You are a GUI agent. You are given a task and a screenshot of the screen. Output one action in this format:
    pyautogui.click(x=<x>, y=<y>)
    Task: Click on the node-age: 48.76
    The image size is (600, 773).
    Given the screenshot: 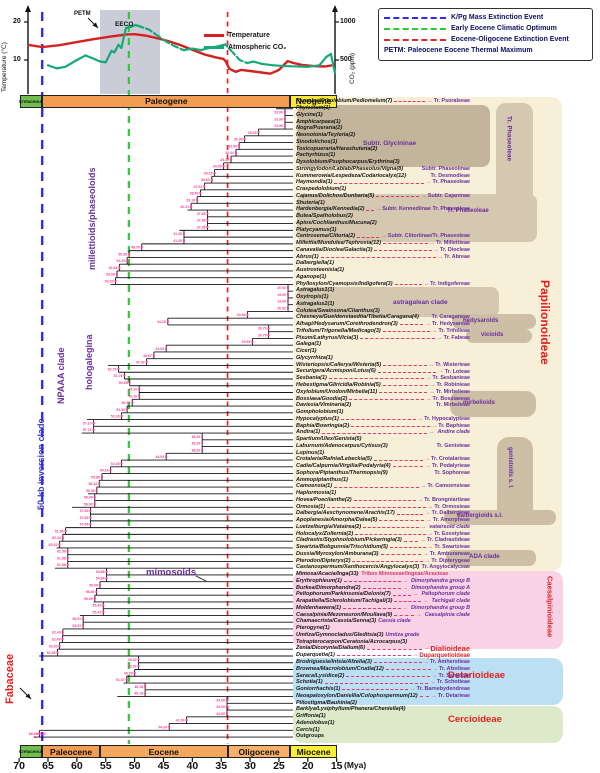 What is the action you would take?
    pyautogui.click(x=135, y=248)
    